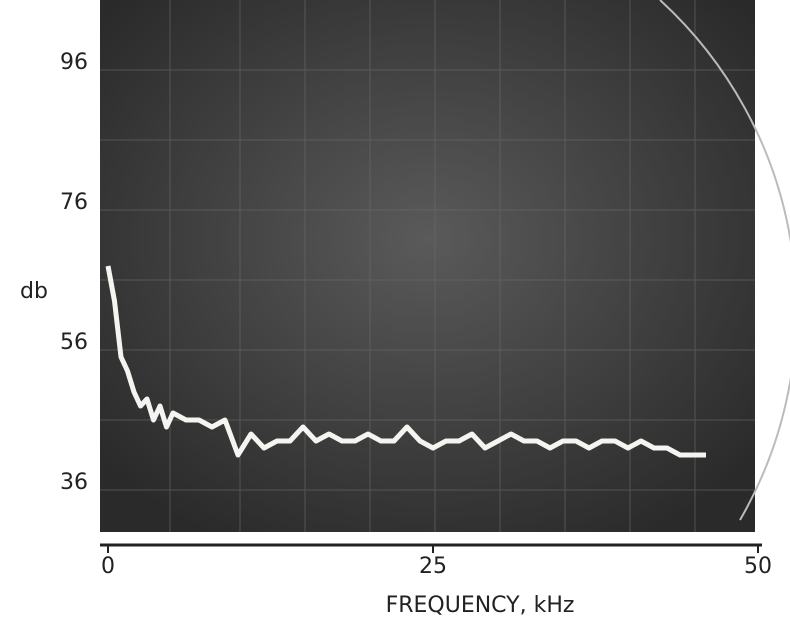 The height and width of the screenshot is (624, 790). I want to click on x-axis-label: FREQUENCY, kHz, so click(480, 605).